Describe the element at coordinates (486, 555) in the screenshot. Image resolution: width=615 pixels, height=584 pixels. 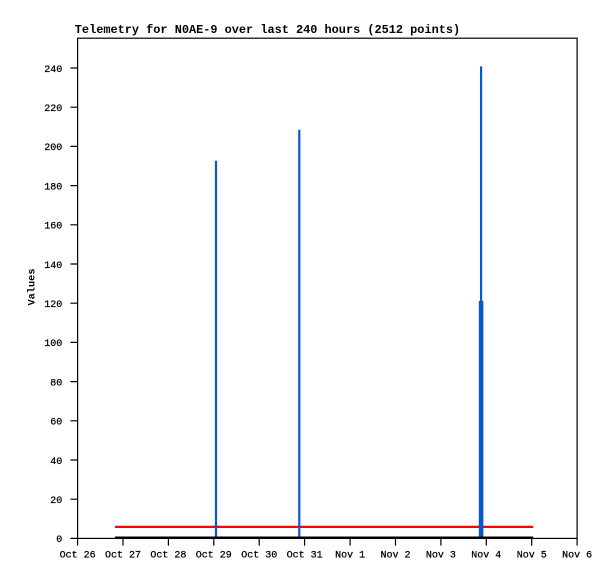
I see `svg-text: Nov 4` at that location.